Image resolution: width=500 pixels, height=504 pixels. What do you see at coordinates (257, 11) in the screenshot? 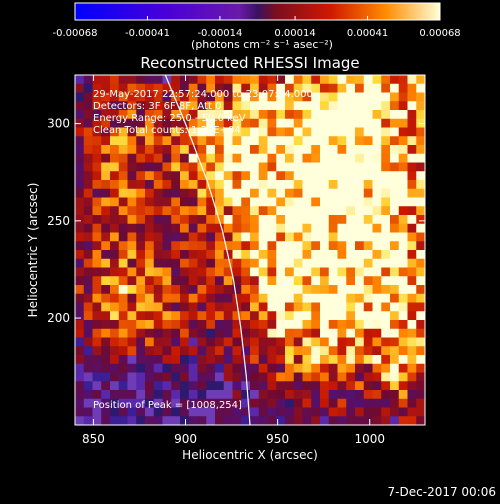
I see `colorbar-scale` at bounding box center [257, 11].